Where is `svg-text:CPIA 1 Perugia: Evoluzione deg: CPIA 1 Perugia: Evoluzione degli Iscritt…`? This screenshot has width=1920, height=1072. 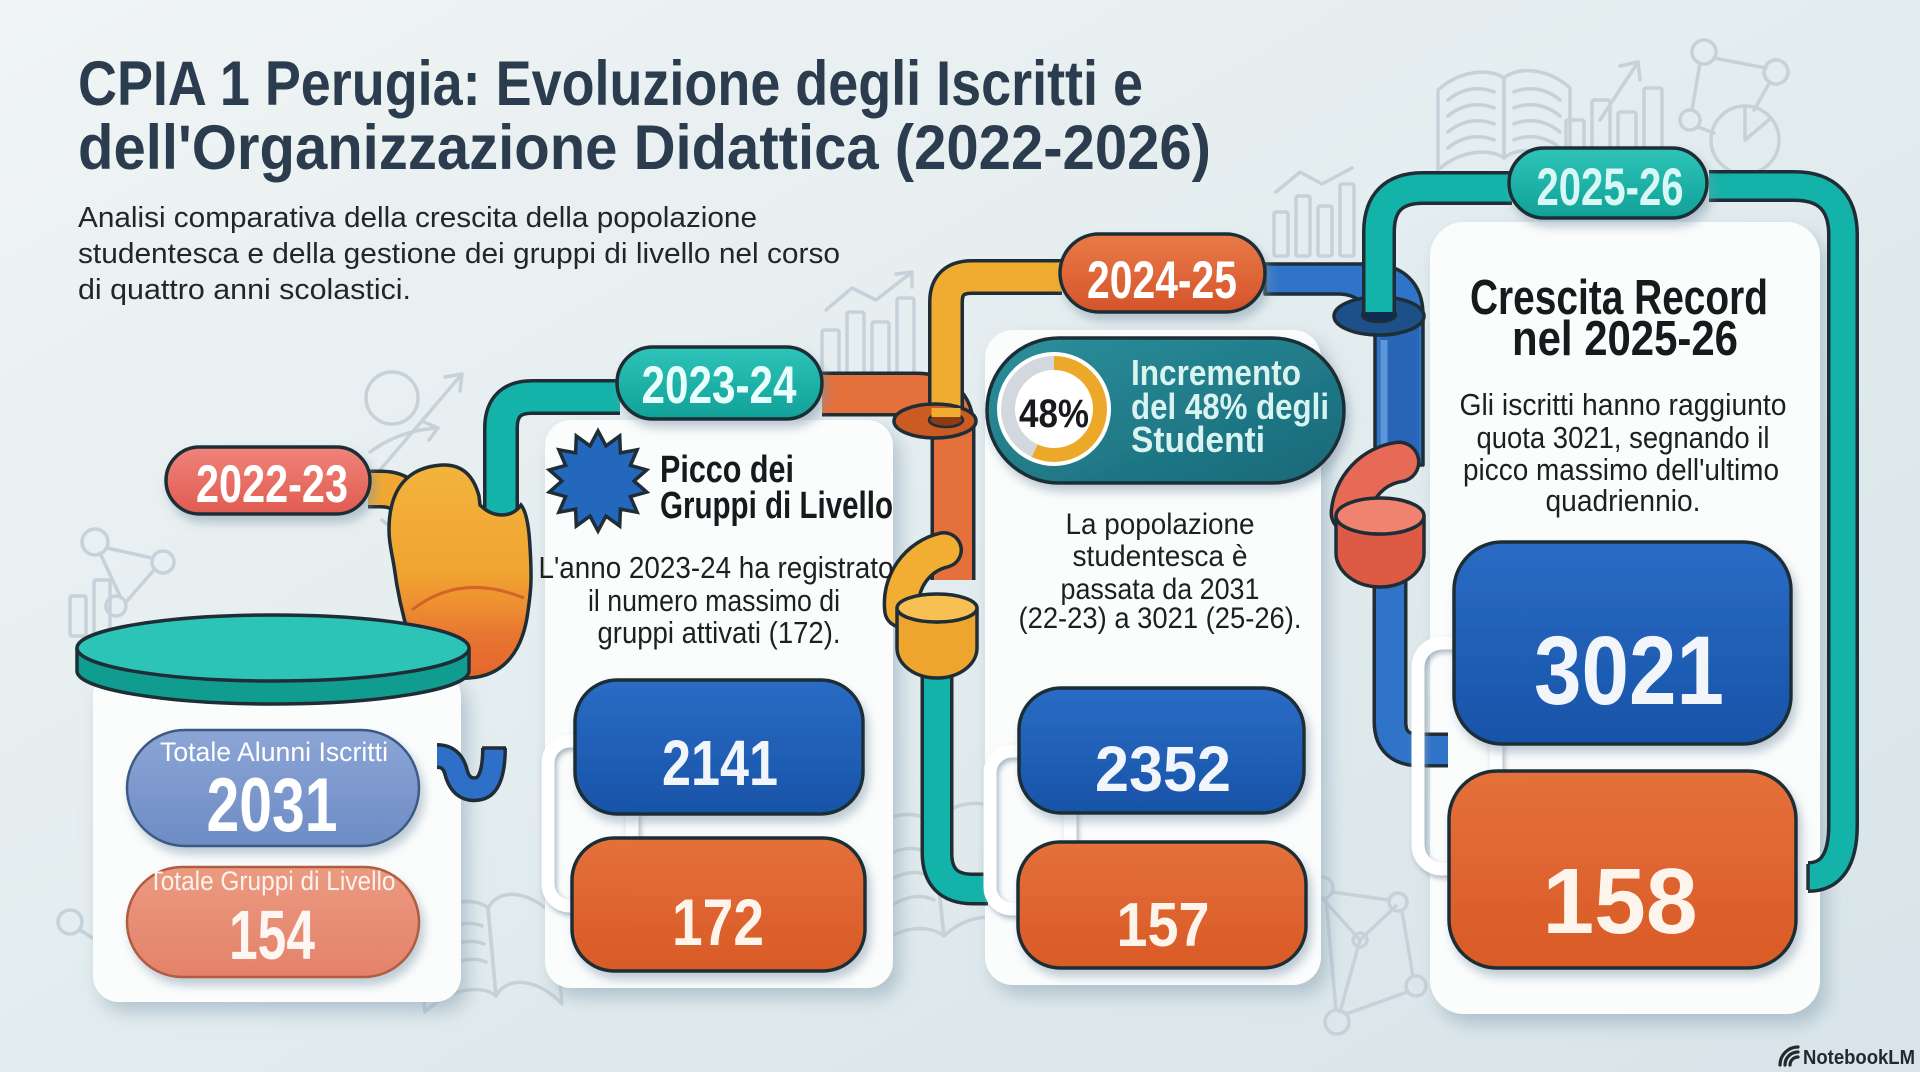
svg-text:CPIA 1 Perugia: Evoluzione deg: CPIA 1 Perugia: Evoluzione degli Iscritt… is located at coordinates (610, 84).